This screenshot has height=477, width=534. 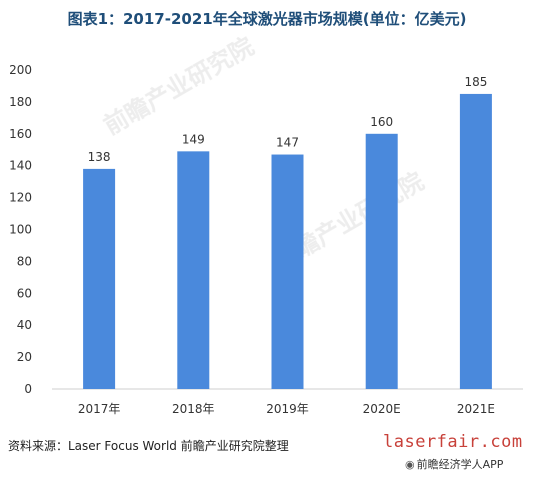 I want to click on x-tick-label: 2020E, so click(x=382, y=409).